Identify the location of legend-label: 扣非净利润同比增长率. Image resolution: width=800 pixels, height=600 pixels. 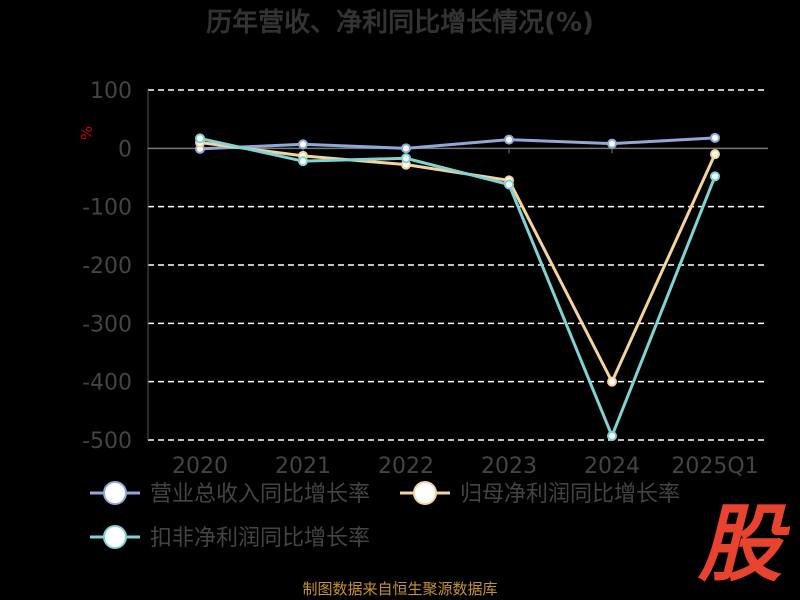
(260, 538).